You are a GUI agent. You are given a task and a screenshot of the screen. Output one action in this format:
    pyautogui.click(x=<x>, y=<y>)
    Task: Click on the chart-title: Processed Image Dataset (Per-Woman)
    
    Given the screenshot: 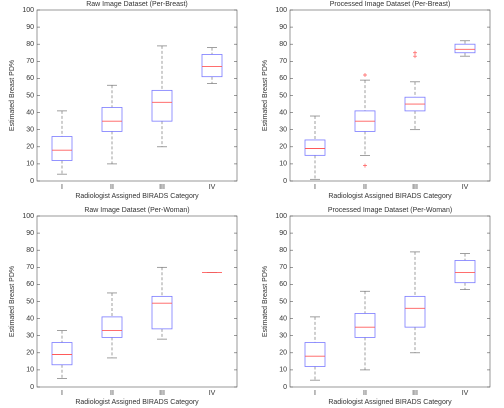 What is the action you would take?
    pyautogui.click(x=390, y=210)
    